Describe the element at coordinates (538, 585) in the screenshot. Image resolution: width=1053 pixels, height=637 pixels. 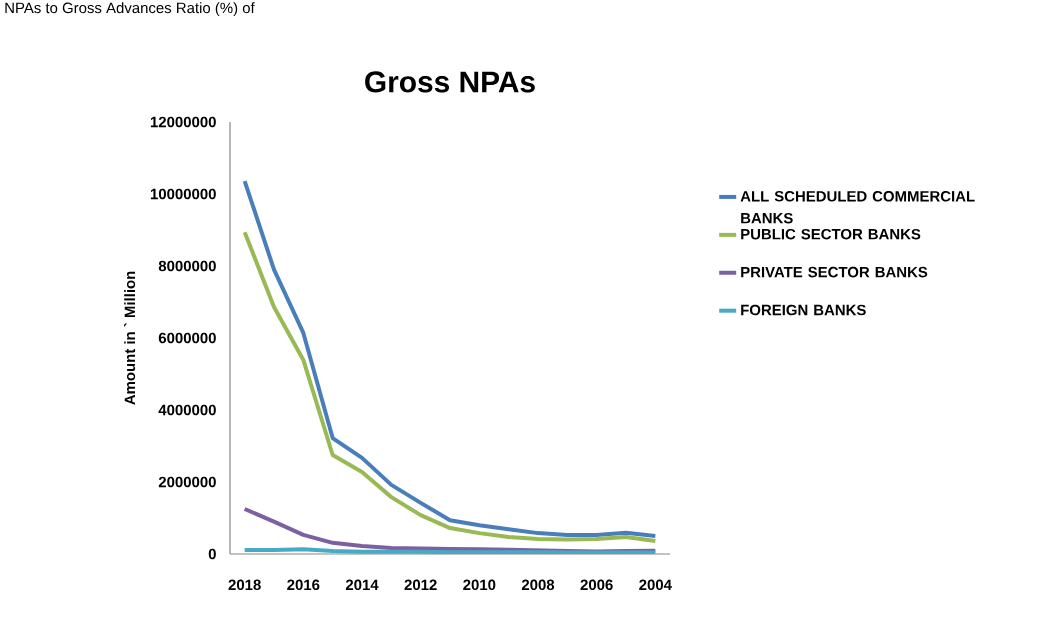
I see `x-tick-label: 2008` at that location.